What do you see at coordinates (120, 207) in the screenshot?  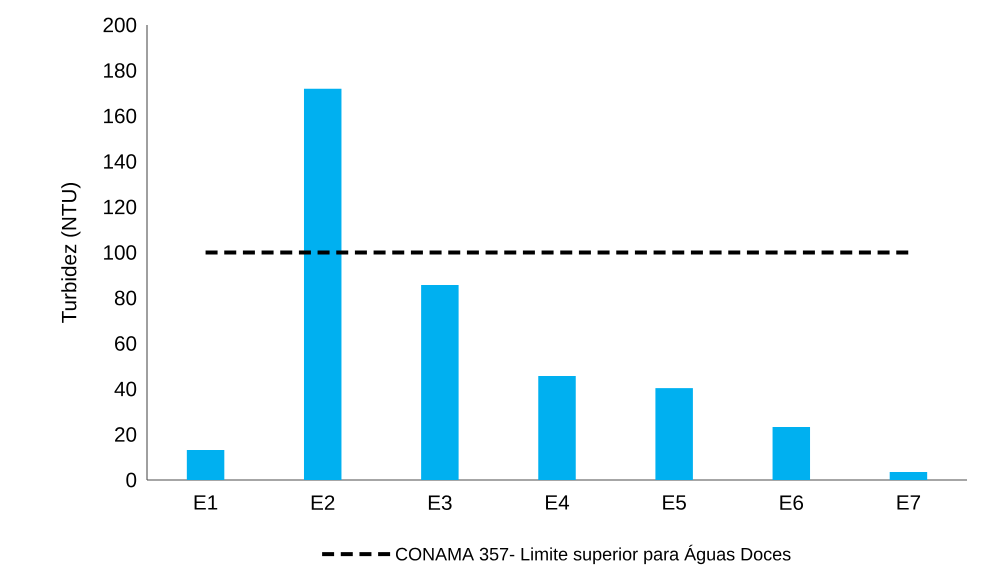 I see `y-tick-label: 120` at bounding box center [120, 207].